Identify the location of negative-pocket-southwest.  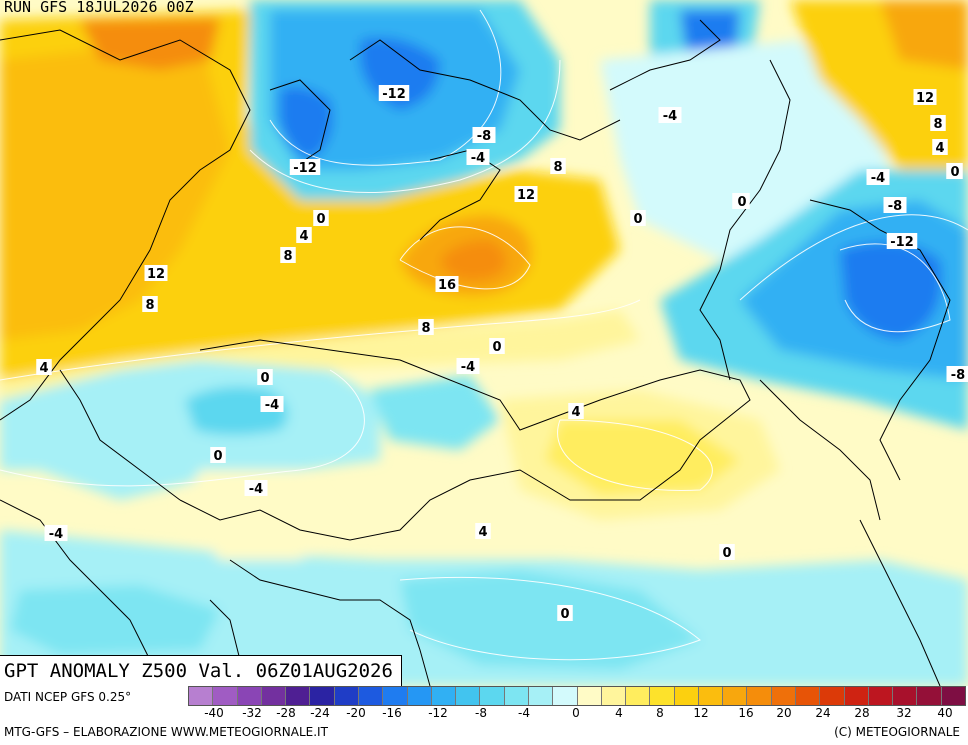
(115, 620).